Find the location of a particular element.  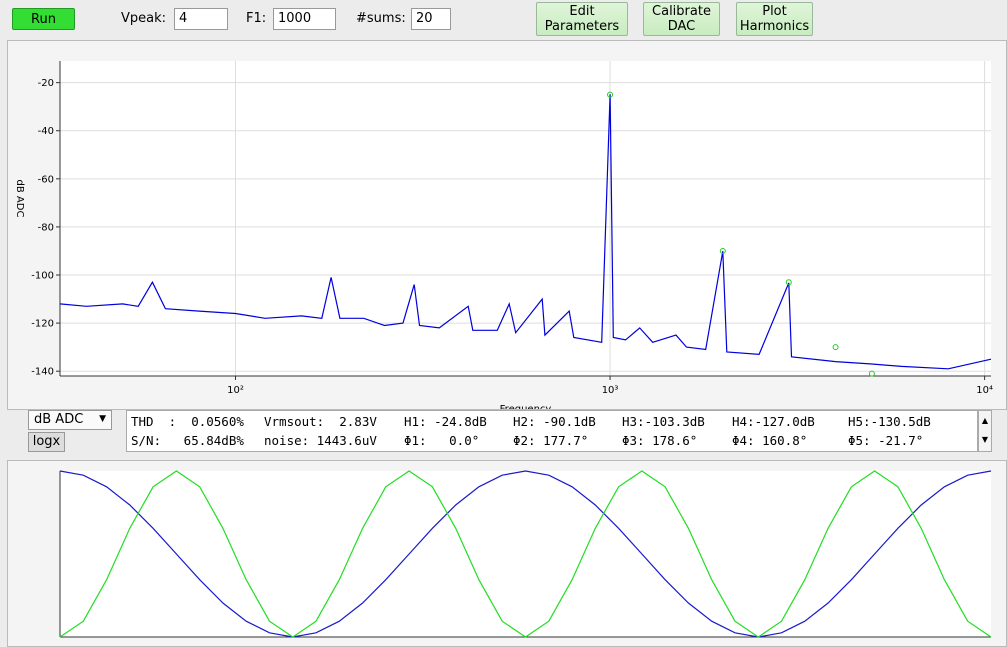

logx-button: logx is located at coordinates (46, 442).